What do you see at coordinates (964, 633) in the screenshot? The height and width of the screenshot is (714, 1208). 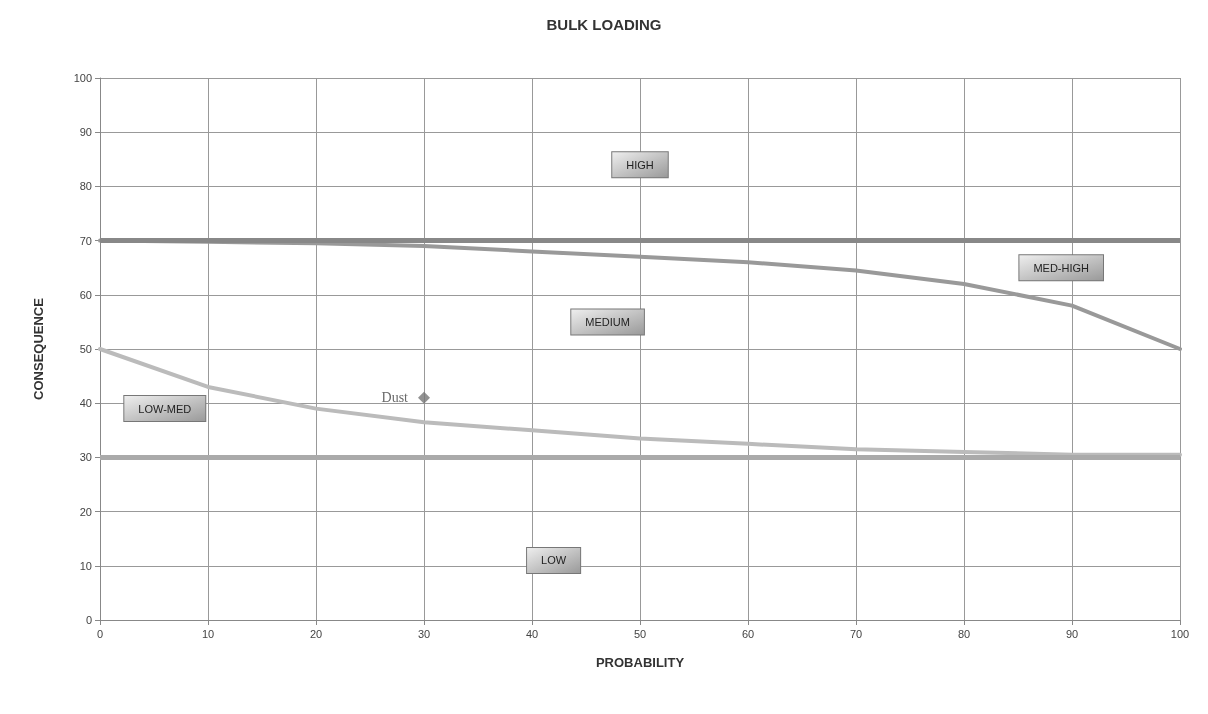 I see `x-tick-label: 80` at bounding box center [964, 633].